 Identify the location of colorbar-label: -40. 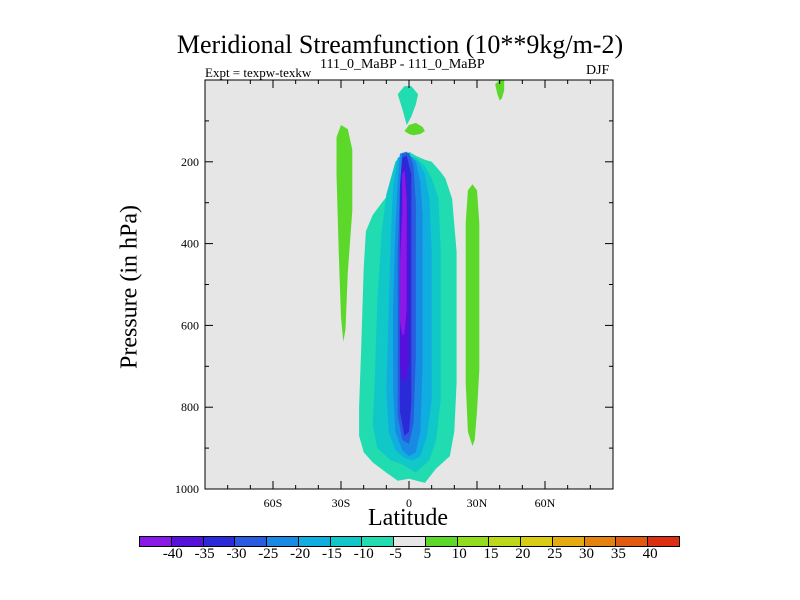
(172, 554).